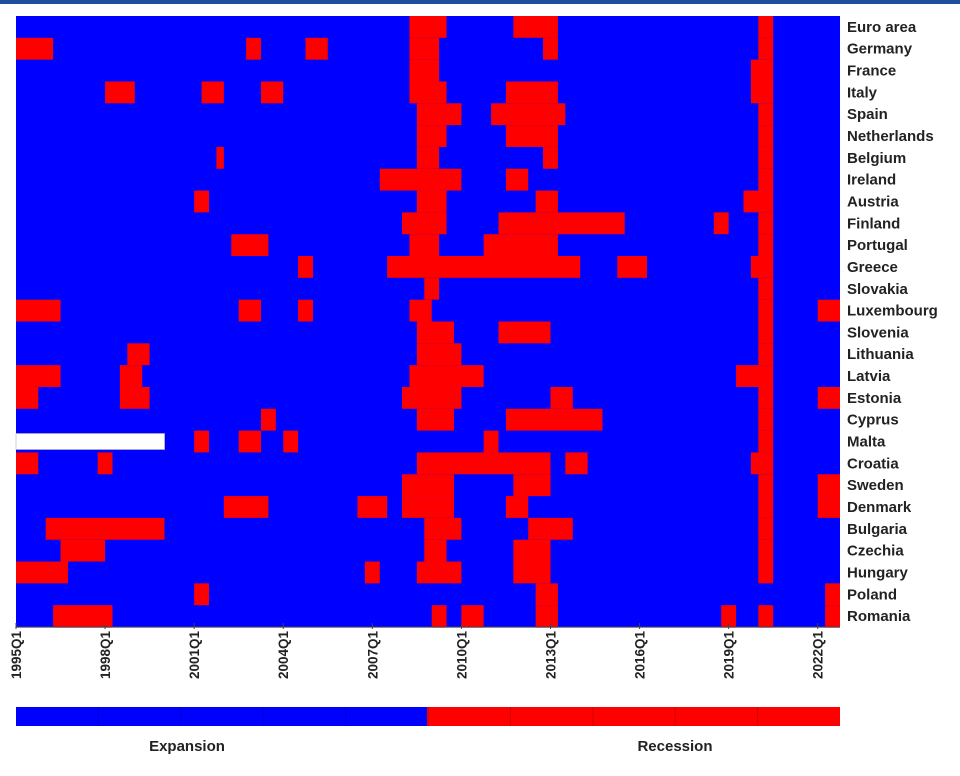  Describe the element at coordinates (871, 180) in the screenshot. I see `country-label: Ireland` at that location.